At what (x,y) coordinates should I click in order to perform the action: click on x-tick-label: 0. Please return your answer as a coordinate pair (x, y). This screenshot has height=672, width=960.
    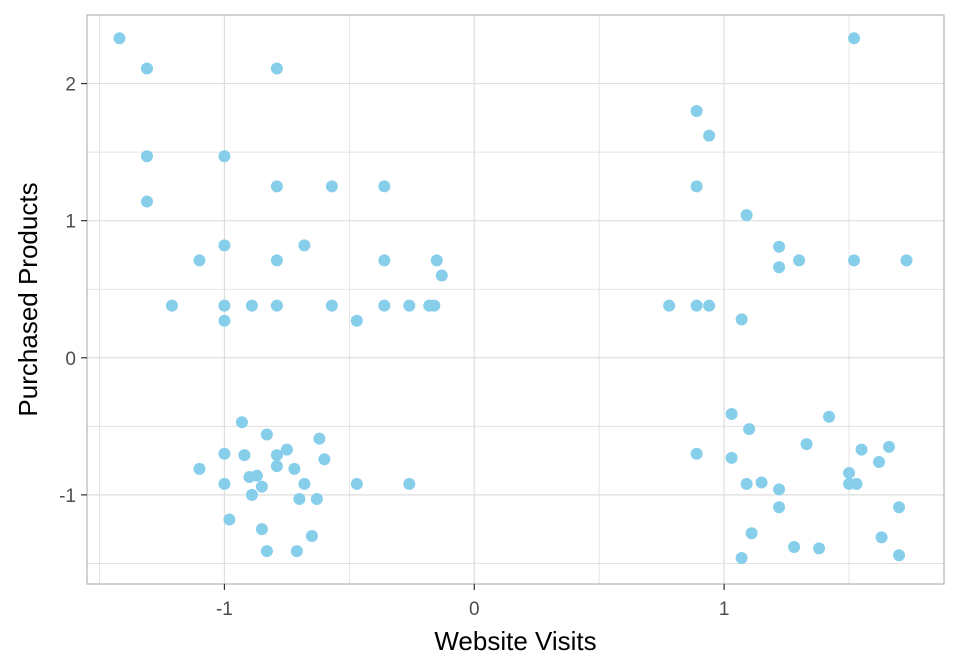
    Looking at the image, I should click on (474, 609).